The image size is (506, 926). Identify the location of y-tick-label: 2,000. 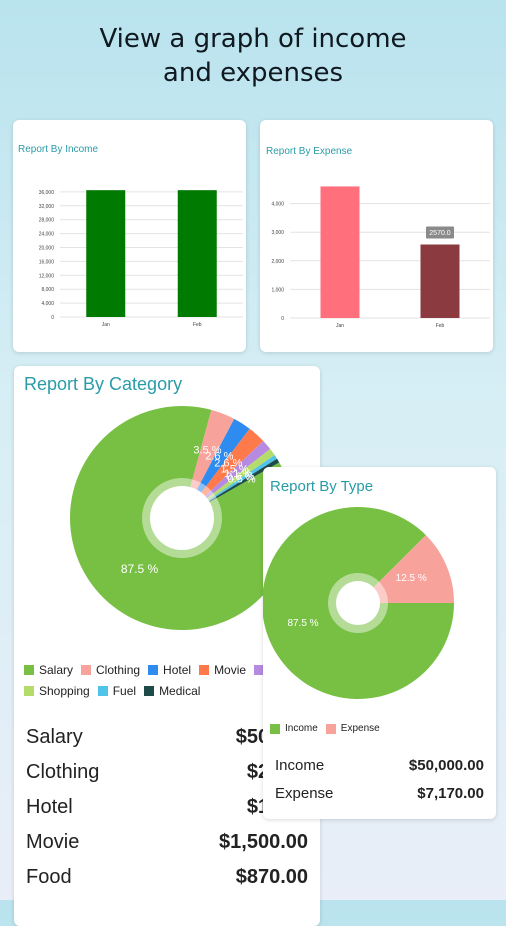
(277, 262).